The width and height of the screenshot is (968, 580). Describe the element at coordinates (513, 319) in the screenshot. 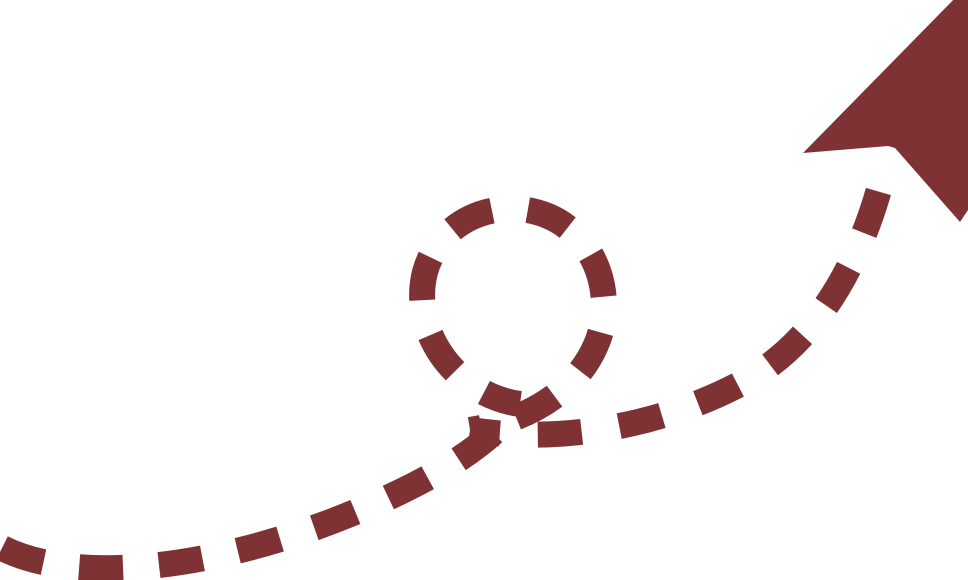

I see `loop-dashes` at that location.